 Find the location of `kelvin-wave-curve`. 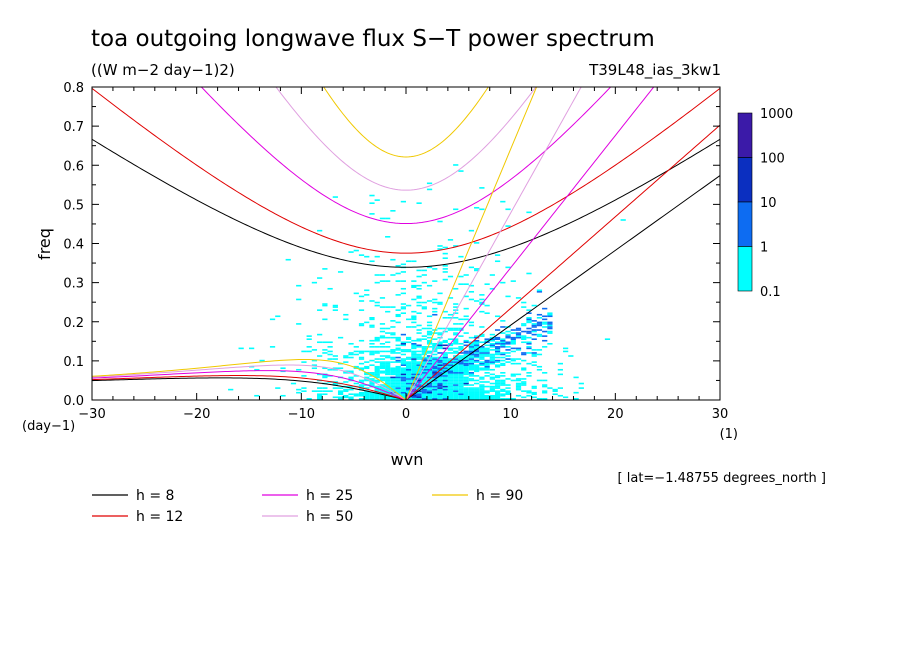

kelvin-wave-curve is located at coordinates (493, 243).